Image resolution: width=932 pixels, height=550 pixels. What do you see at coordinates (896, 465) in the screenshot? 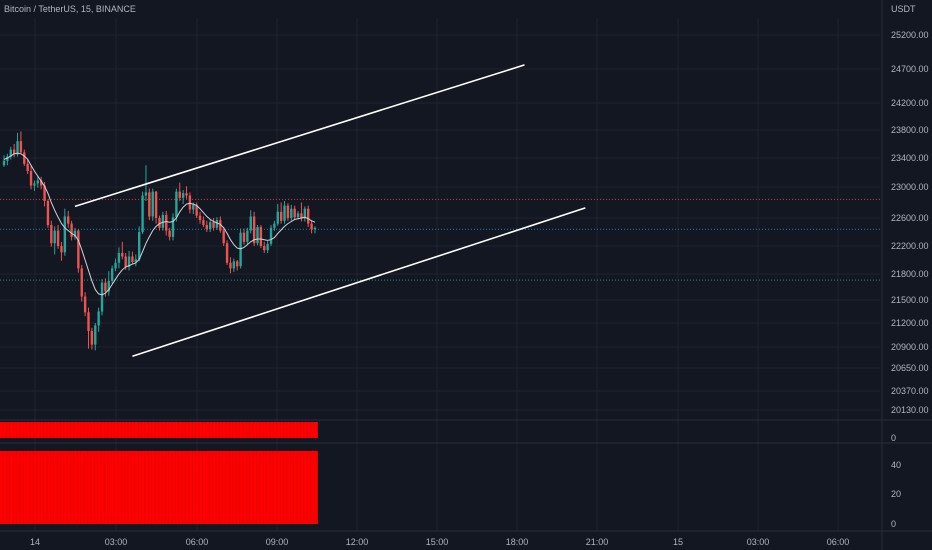
I see `indicator2-tick-label: 40` at bounding box center [896, 465].